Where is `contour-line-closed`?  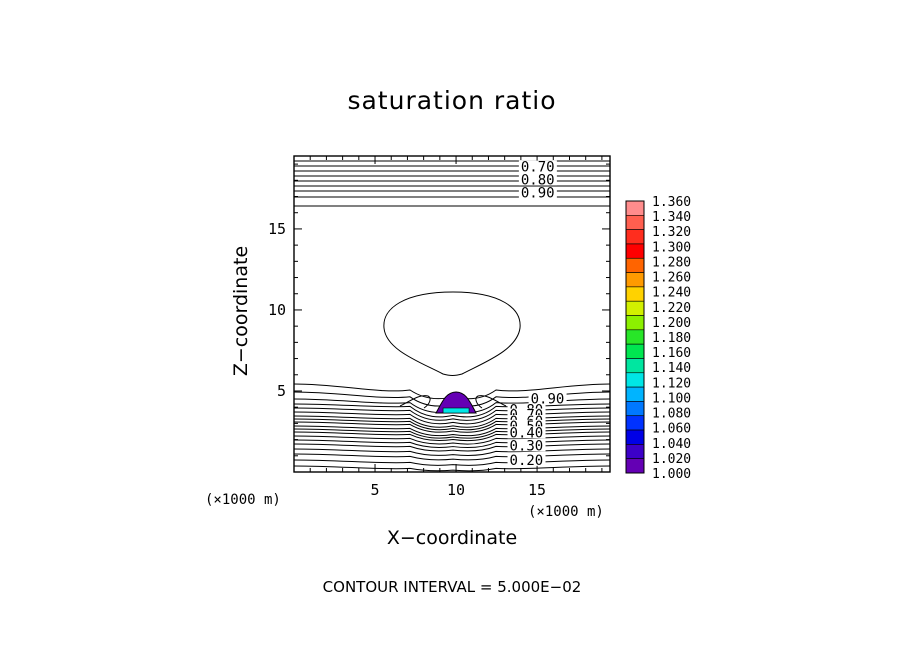 contour-line-closed is located at coordinates (452, 333).